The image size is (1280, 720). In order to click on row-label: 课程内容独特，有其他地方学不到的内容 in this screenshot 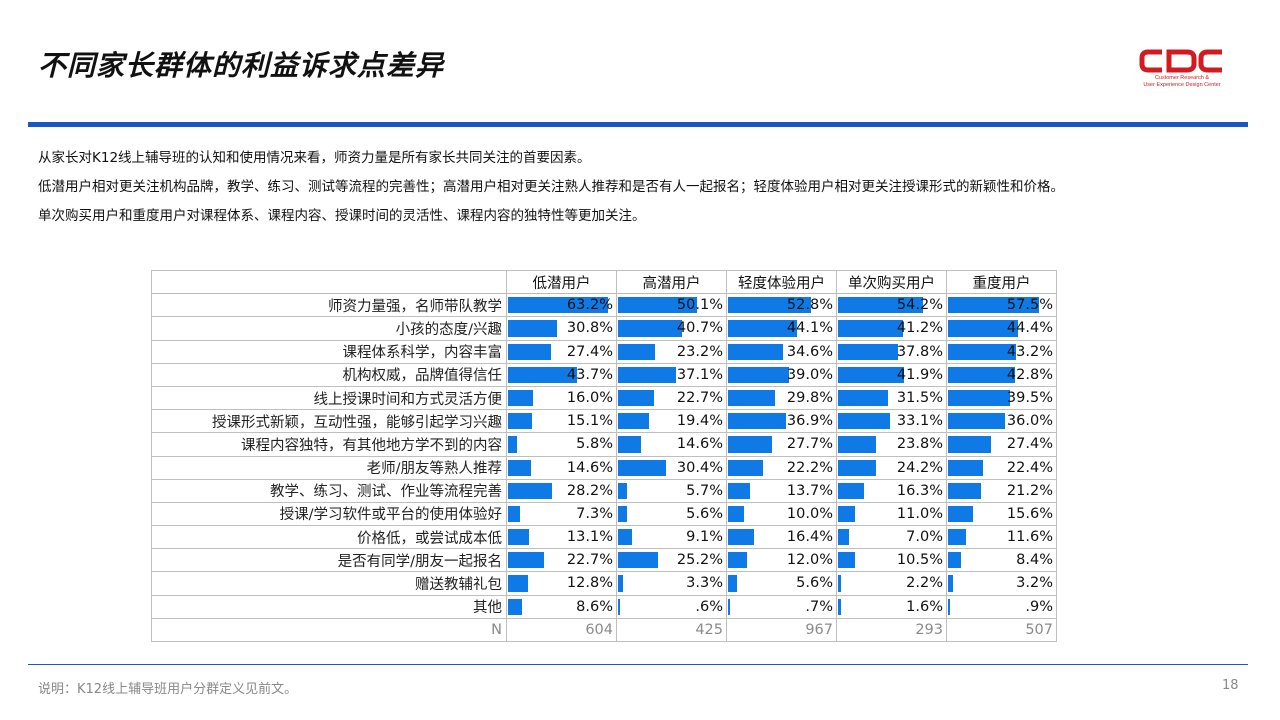, I will do `click(329, 444)`.